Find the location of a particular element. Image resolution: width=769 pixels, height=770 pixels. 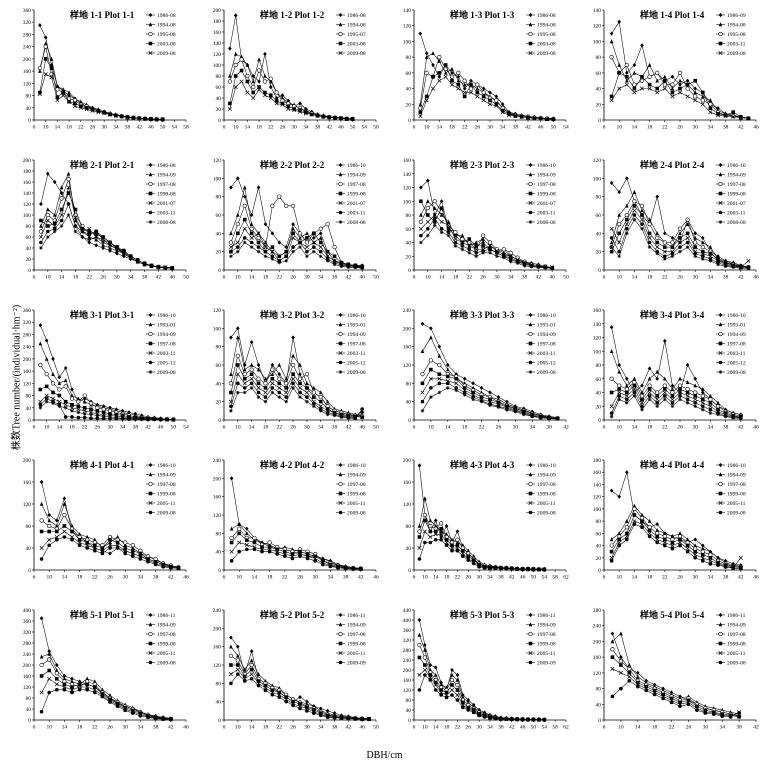

y-tick-label: 40 is located at coordinates (409, 244).